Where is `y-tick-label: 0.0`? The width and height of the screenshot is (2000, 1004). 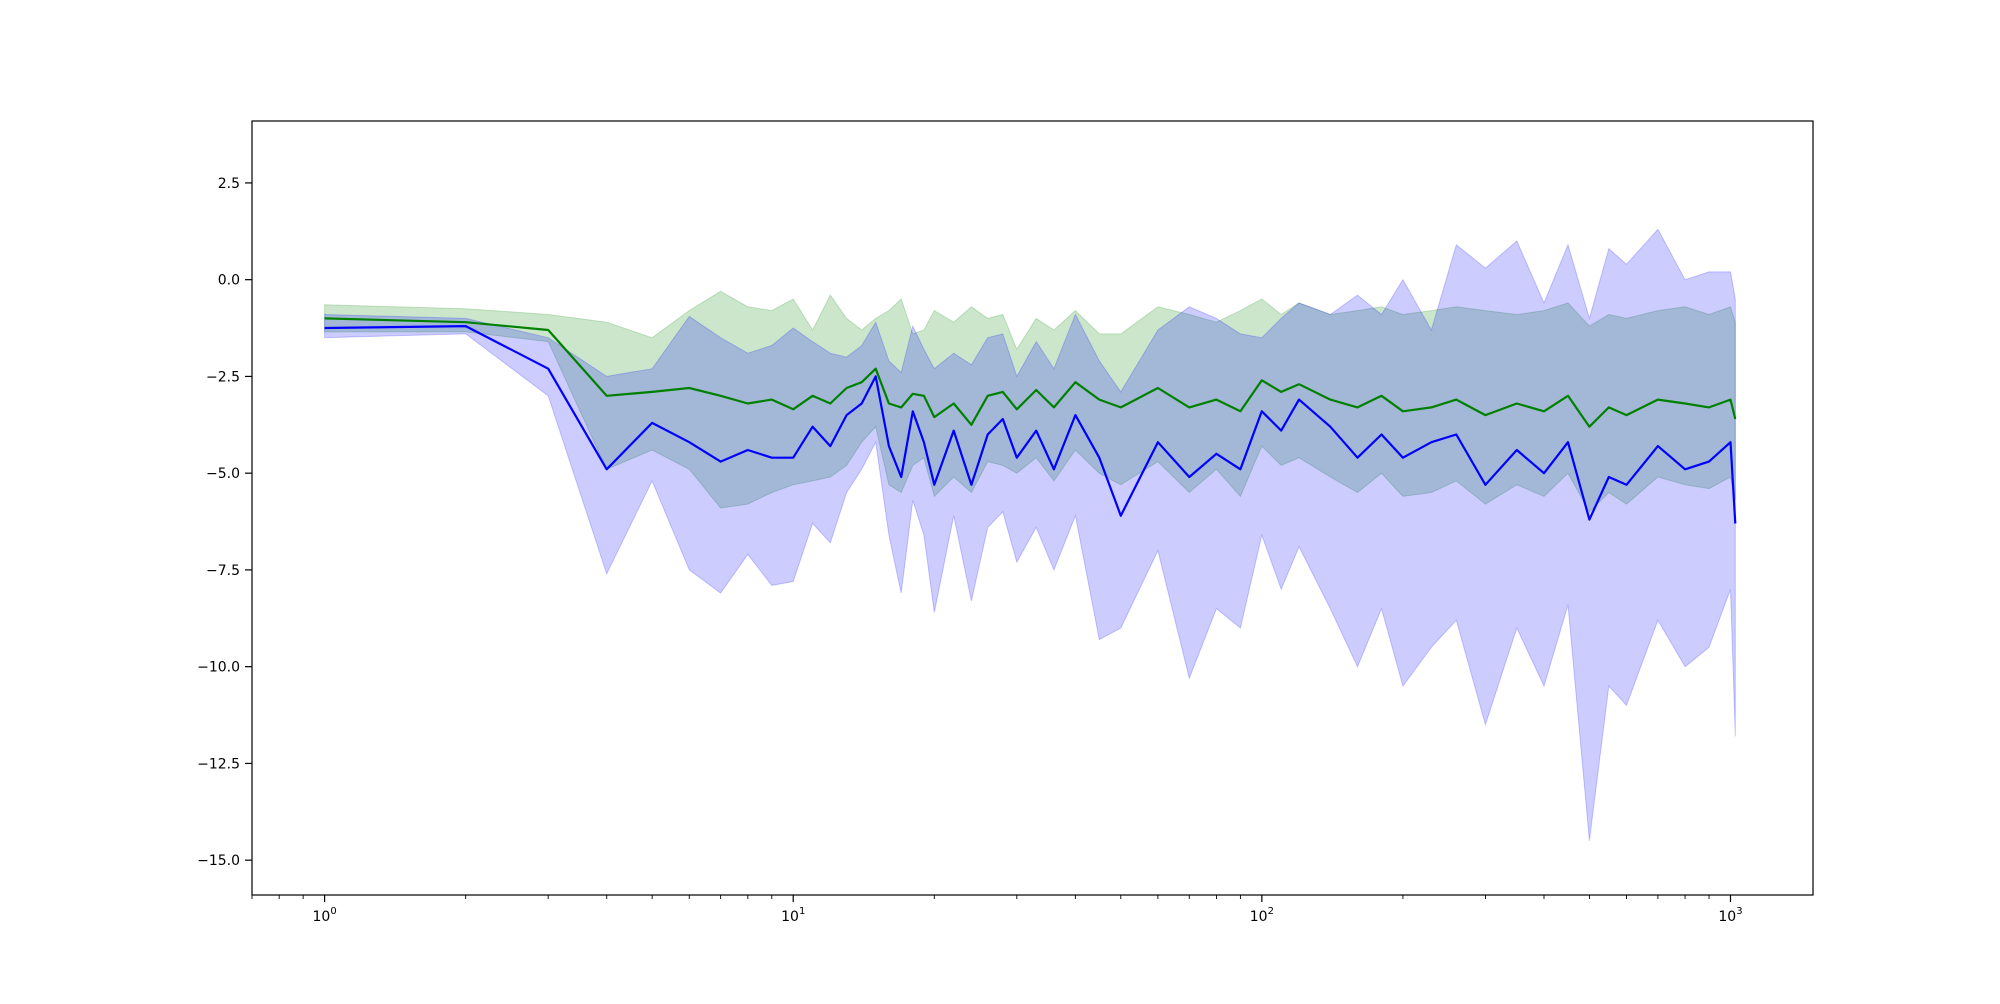 y-tick-label: 0.0 is located at coordinates (229, 281).